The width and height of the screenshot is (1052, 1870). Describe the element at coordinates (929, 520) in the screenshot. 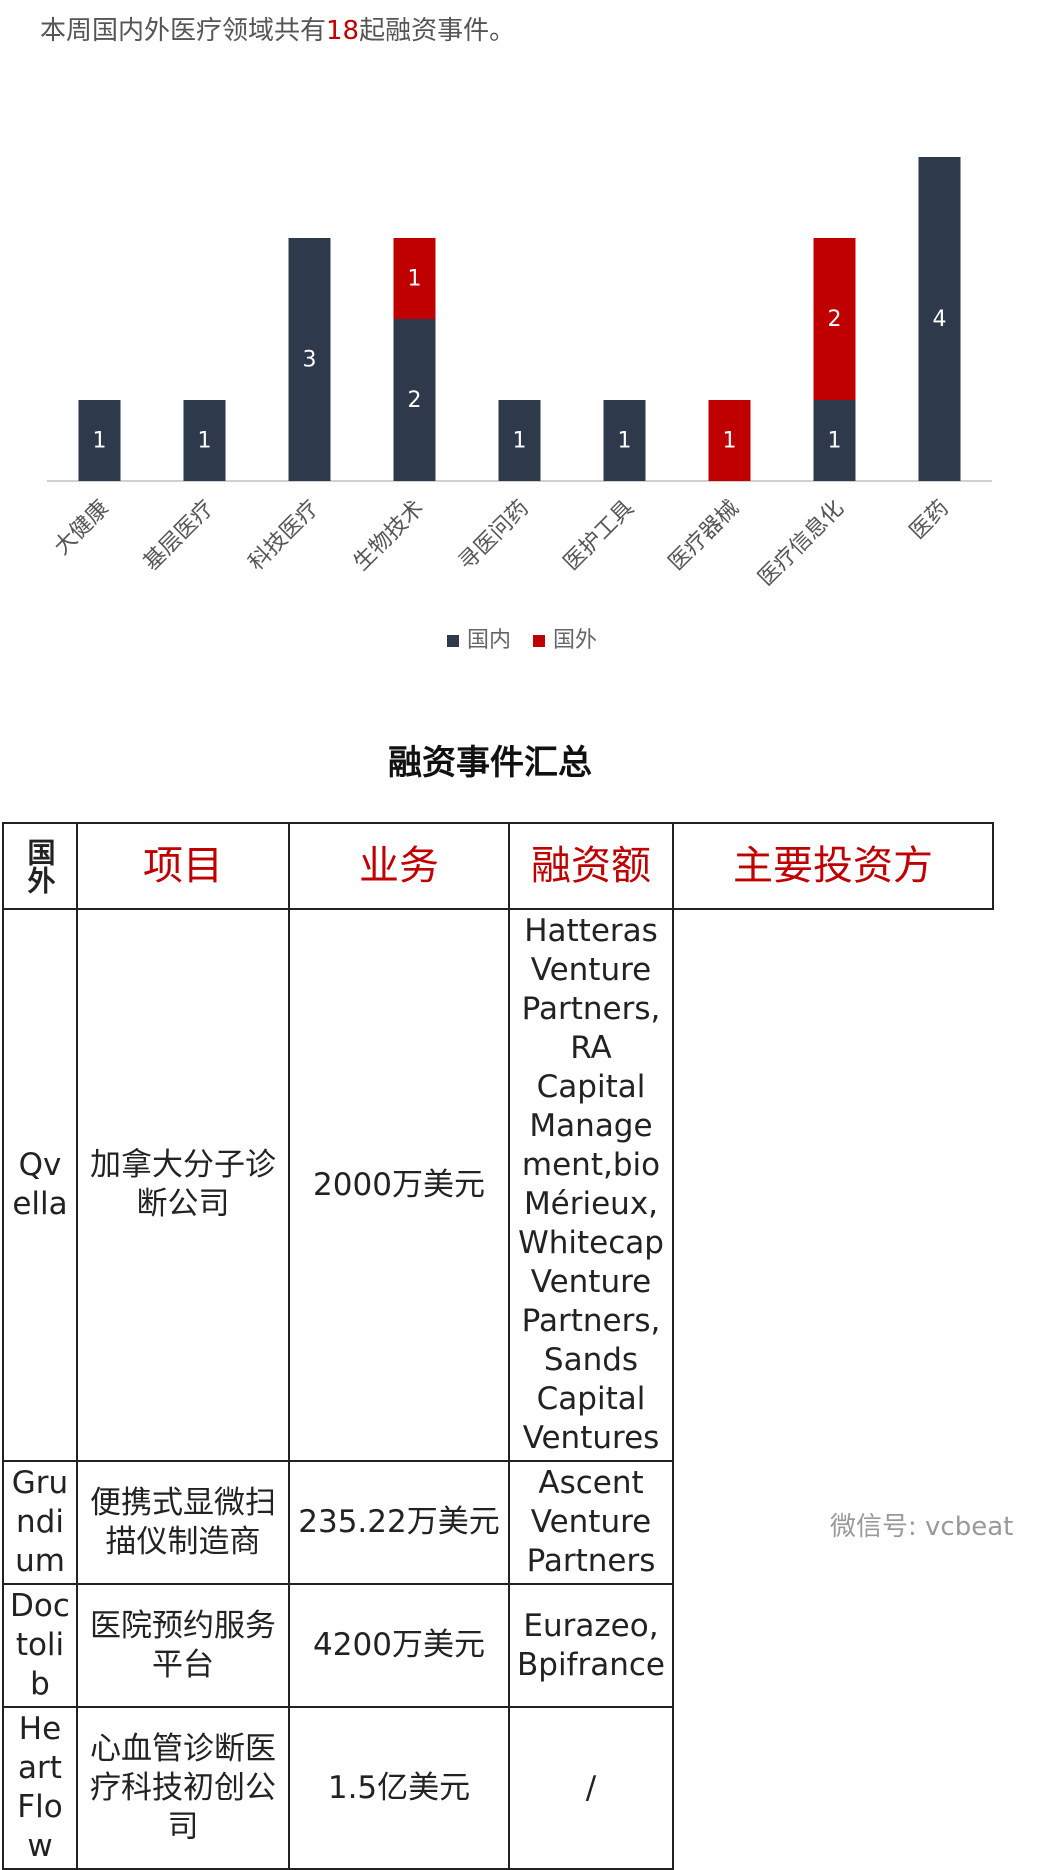

I see `x-tick-label: 医药` at that location.